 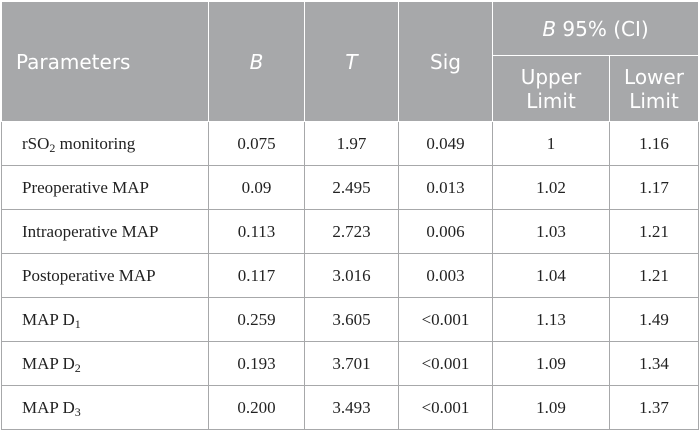 I want to click on cell-upper: 1.13, so click(x=551, y=319).